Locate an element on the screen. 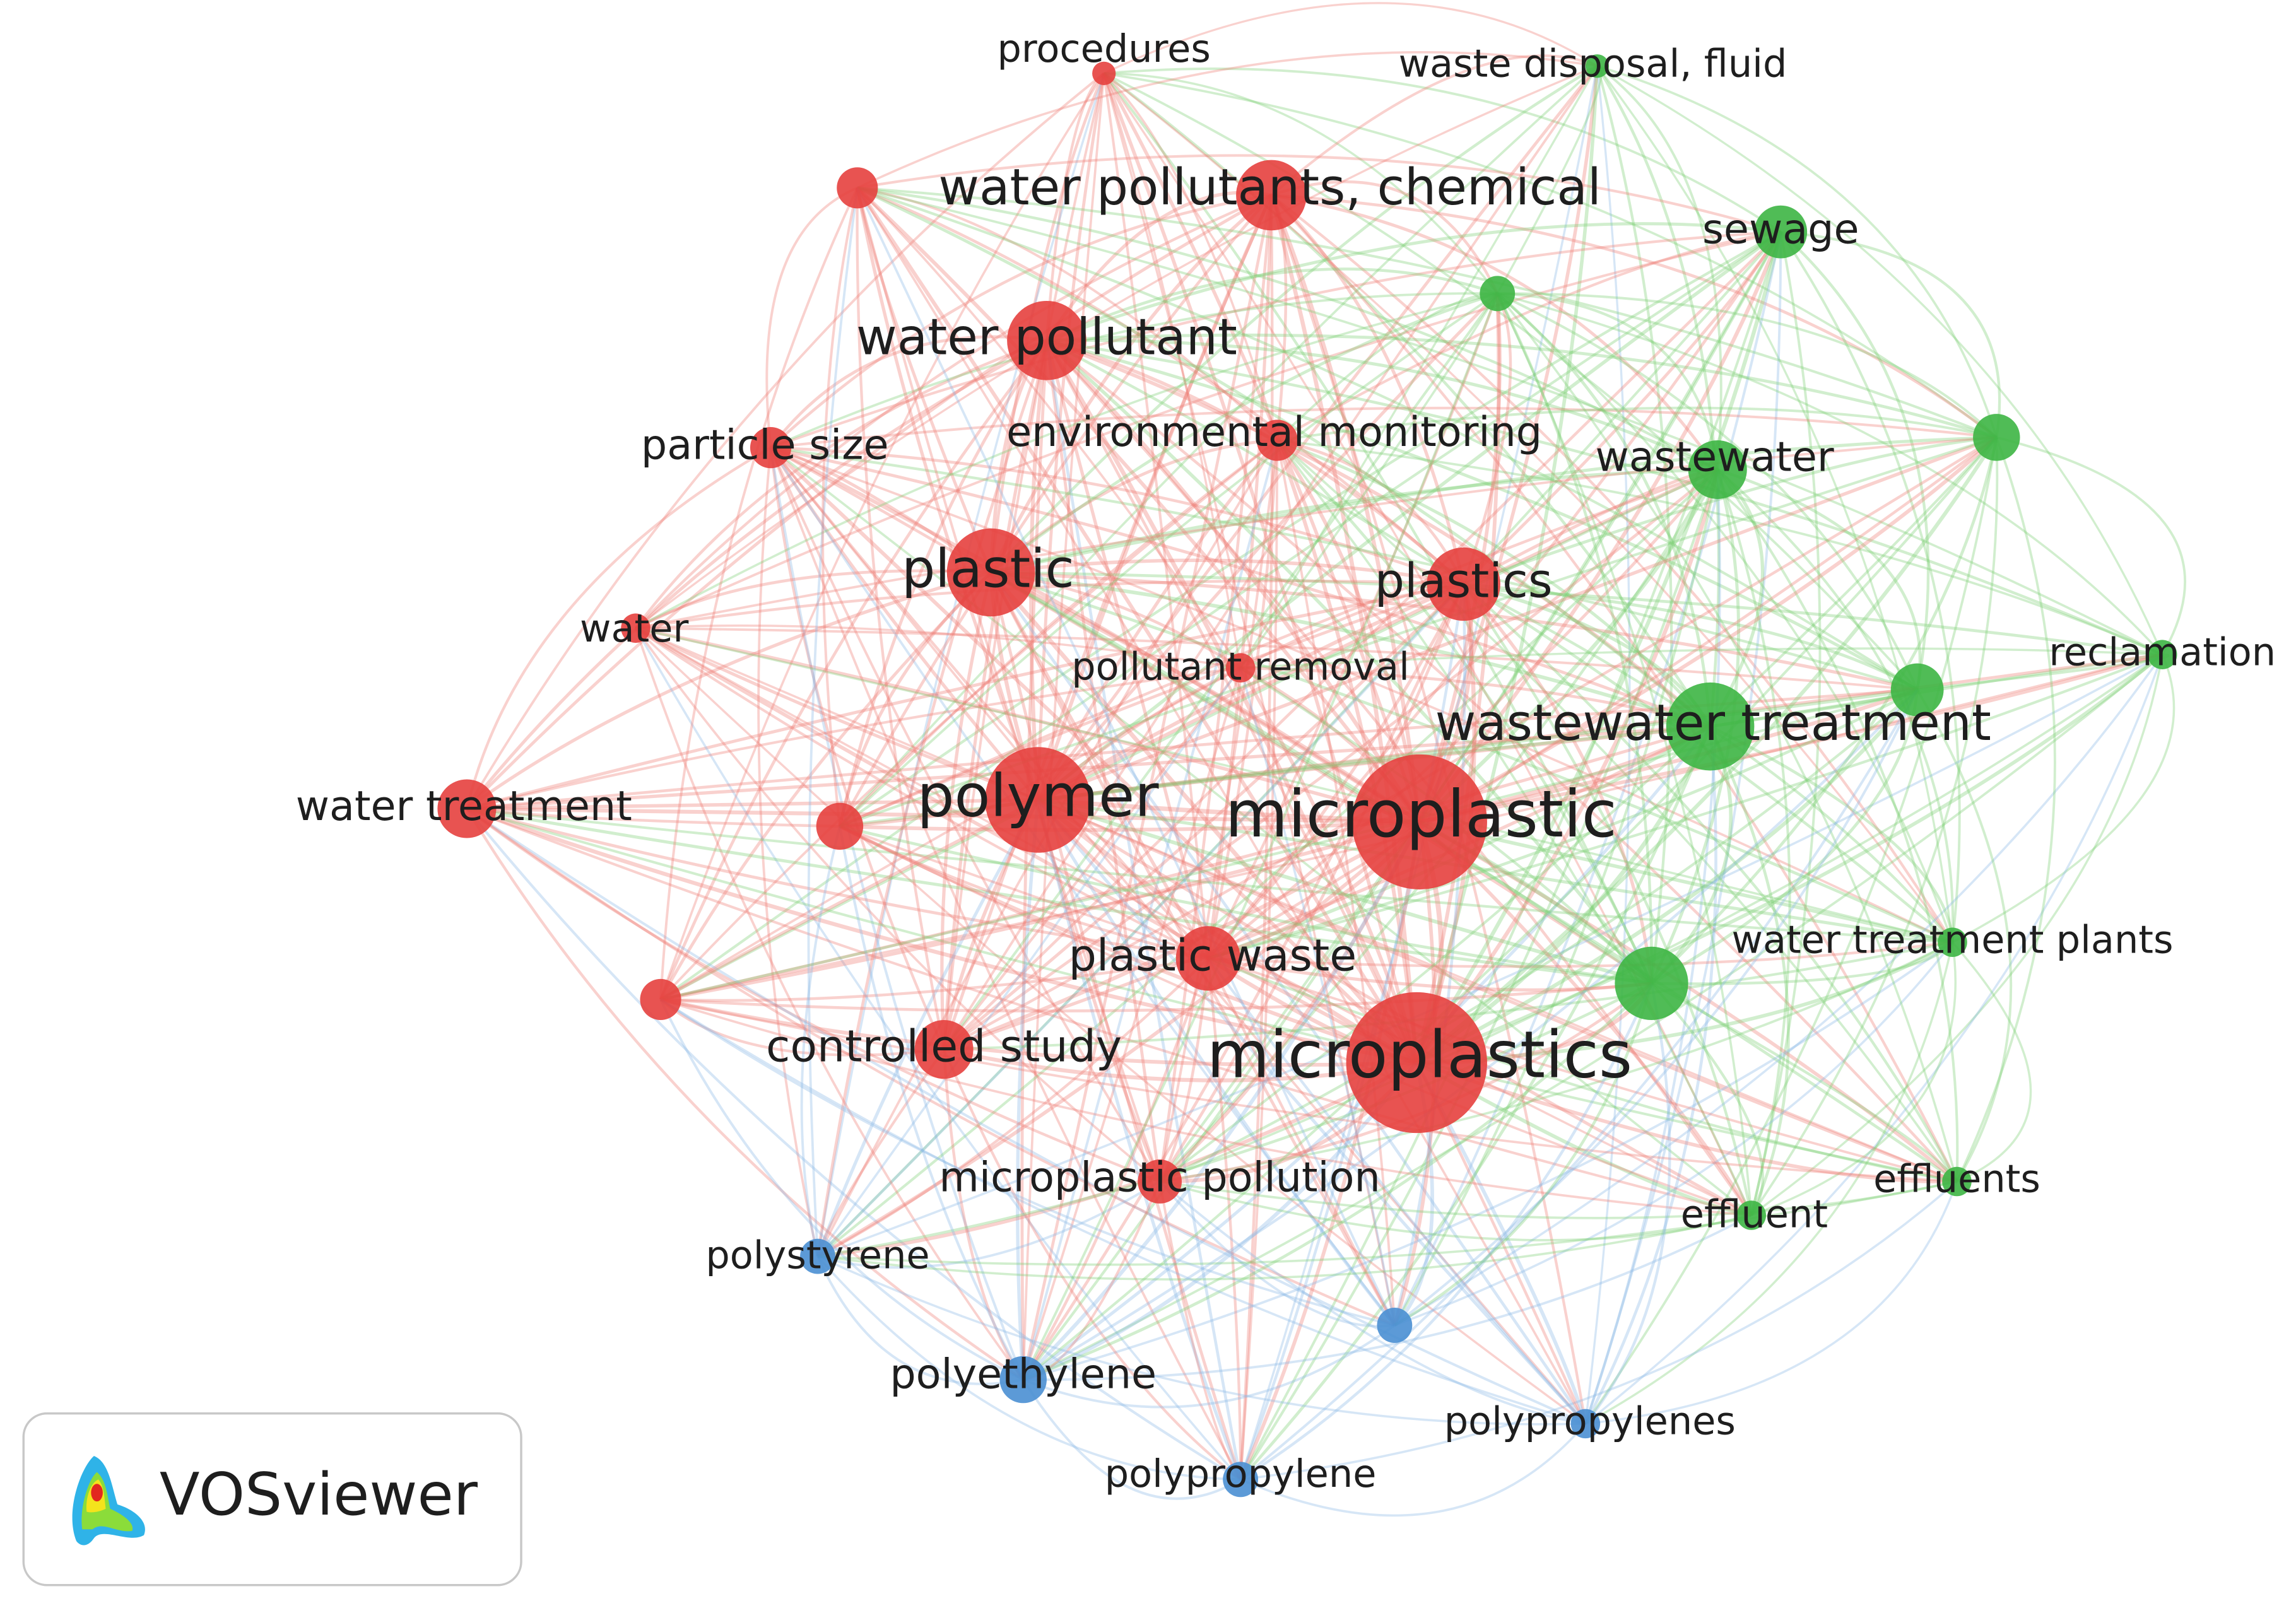  node-label: effluents is located at coordinates (1956, 1180).